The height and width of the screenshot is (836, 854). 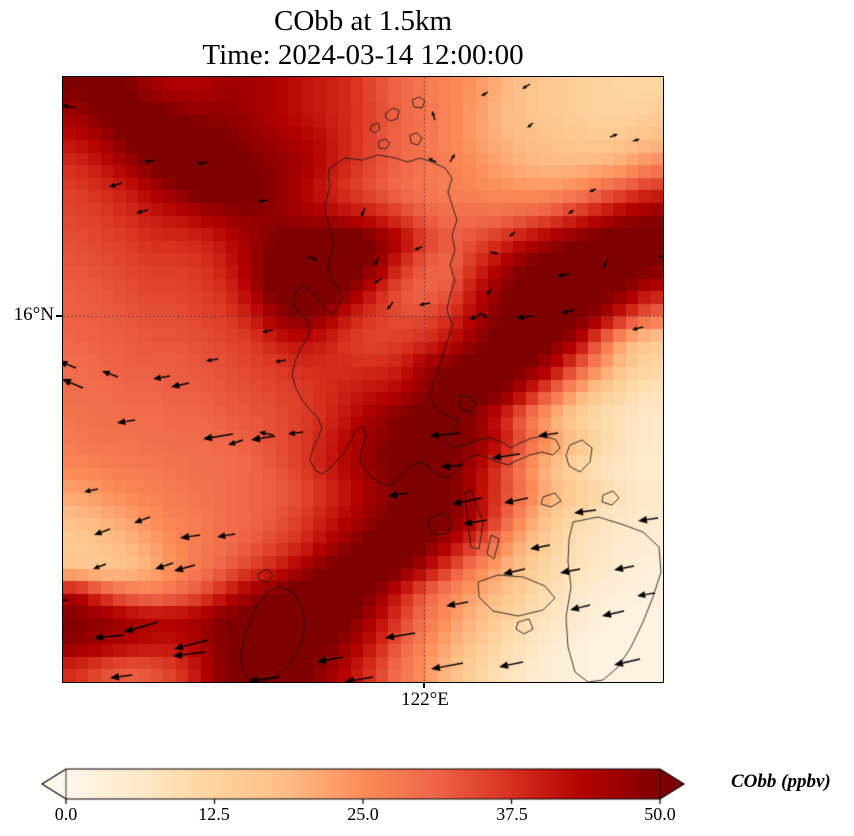 I want to click on x-tick-mark, so click(x=424, y=685).